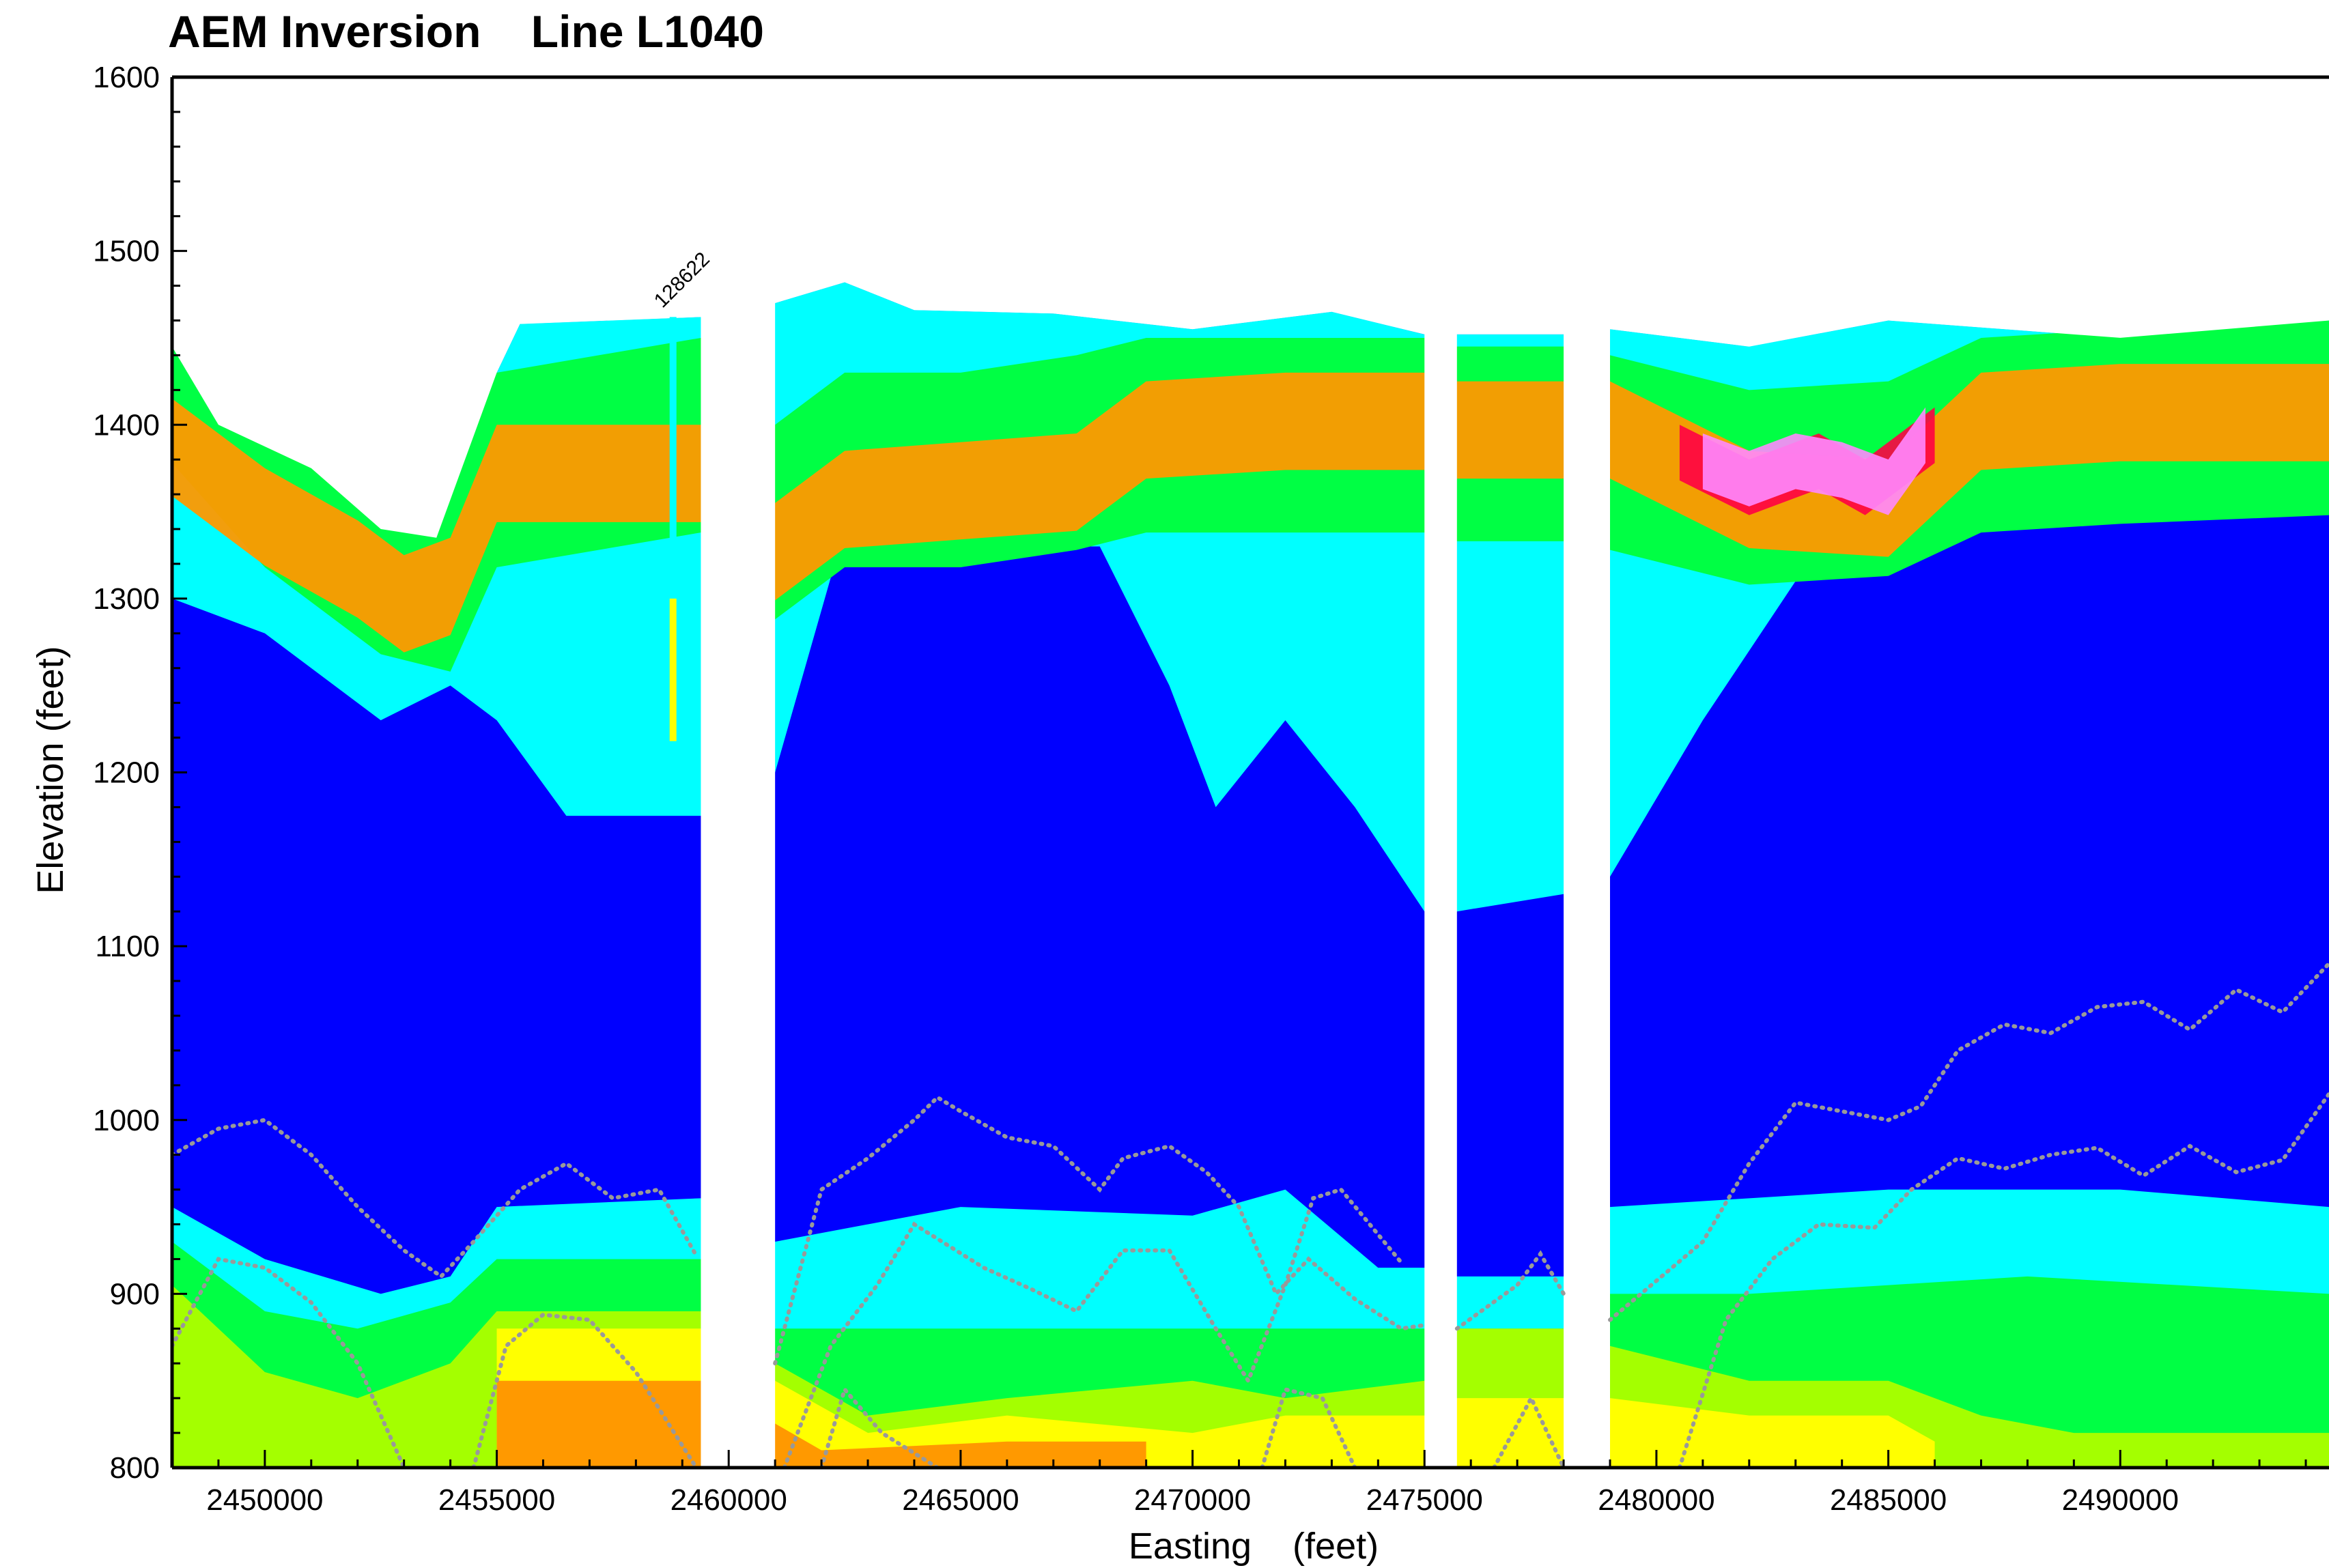 The height and width of the screenshot is (1568, 2329). I want to click on chart-title: AEM Inversion Line L1040, so click(466, 31).